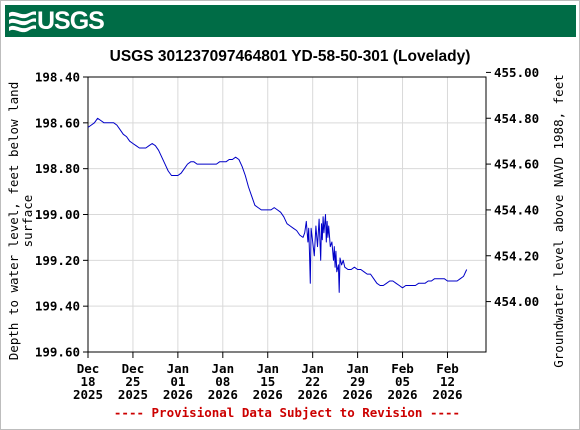  What do you see at coordinates (57, 168) in the screenshot?
I see `y-tick-label: 198.80` at bounding box center [57, 168].